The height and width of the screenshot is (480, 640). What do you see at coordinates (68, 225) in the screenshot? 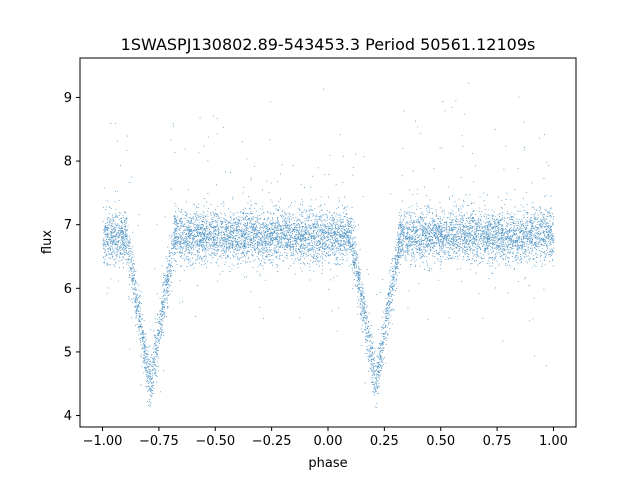
I see `y-tick-label: 7` at bounding box center [68, 225].